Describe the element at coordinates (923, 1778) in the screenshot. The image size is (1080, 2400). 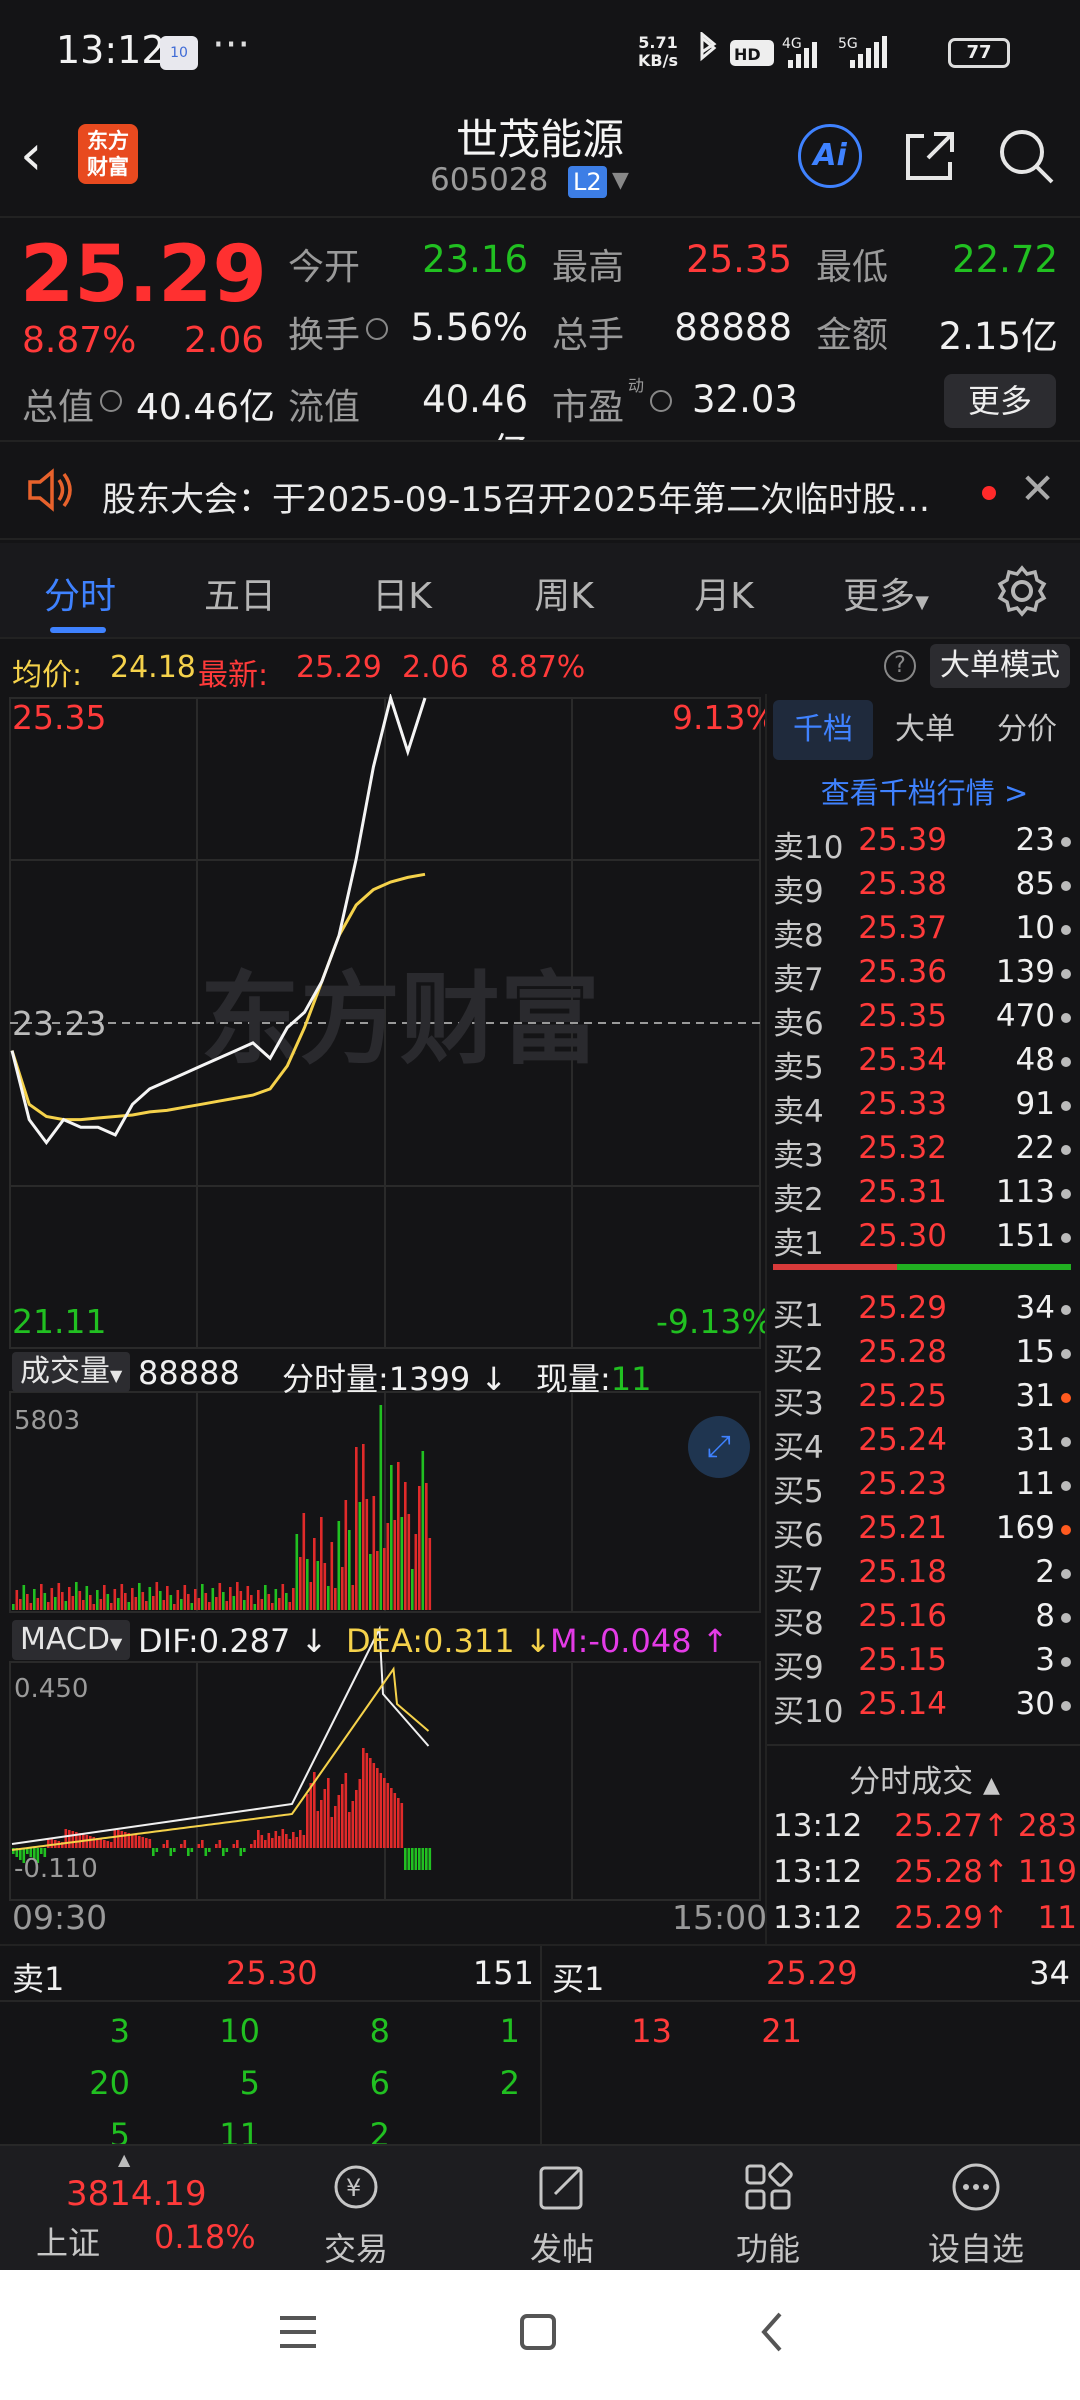
I see `tick-list-title: 分时成交 ▲` at that location.